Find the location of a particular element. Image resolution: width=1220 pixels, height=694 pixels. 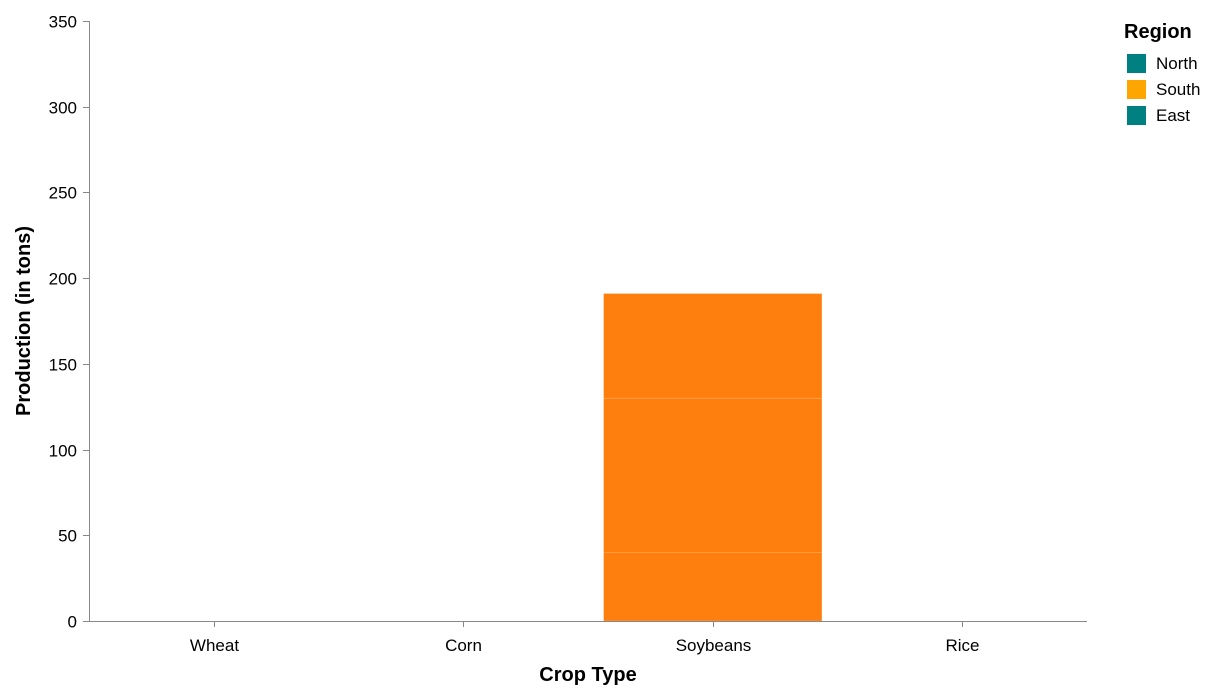

legend-label: South is located at coordinates (1178, 89).